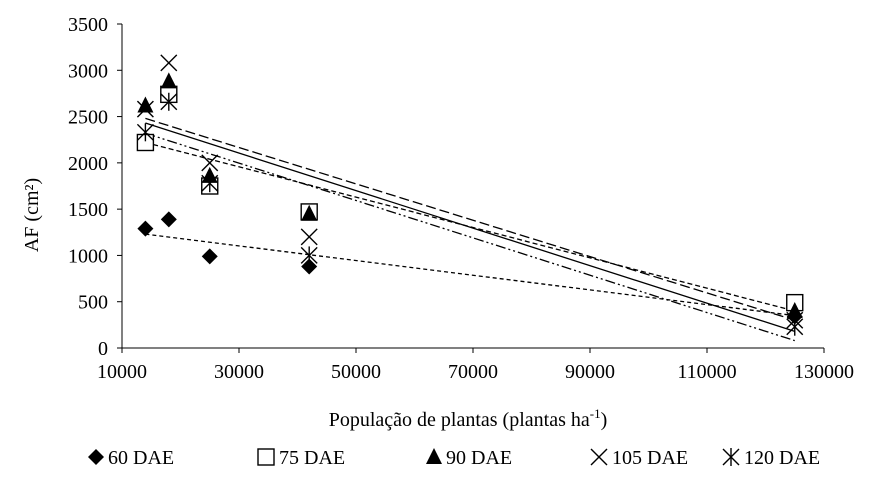 Image resolution: width=870 pixels, height=479 pixels. I want to click on x-tick-label: 30000, so click(239, 372).